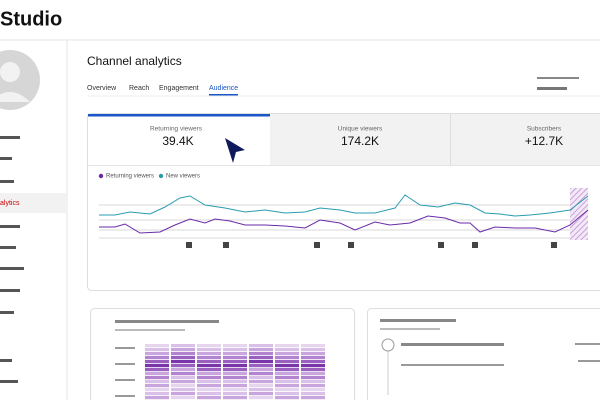 Image resolution: width=600 pixels, height=405 pixels. What do you see at coordinates (179, 115) in the screenshot?
I see `metric-card-selected` at bounding box center [179, 115].